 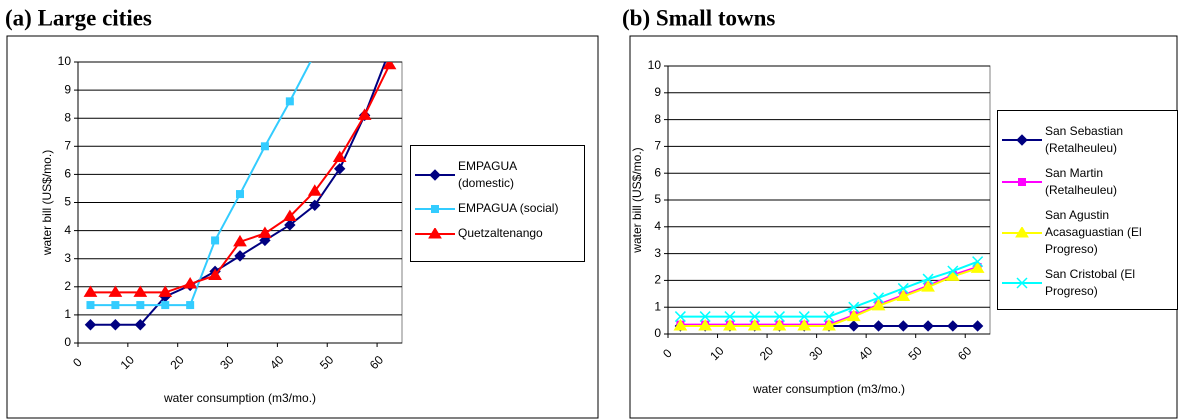 I want to click on legend-entry: EMPAGUA (domestic), so click(x=497, y=175).